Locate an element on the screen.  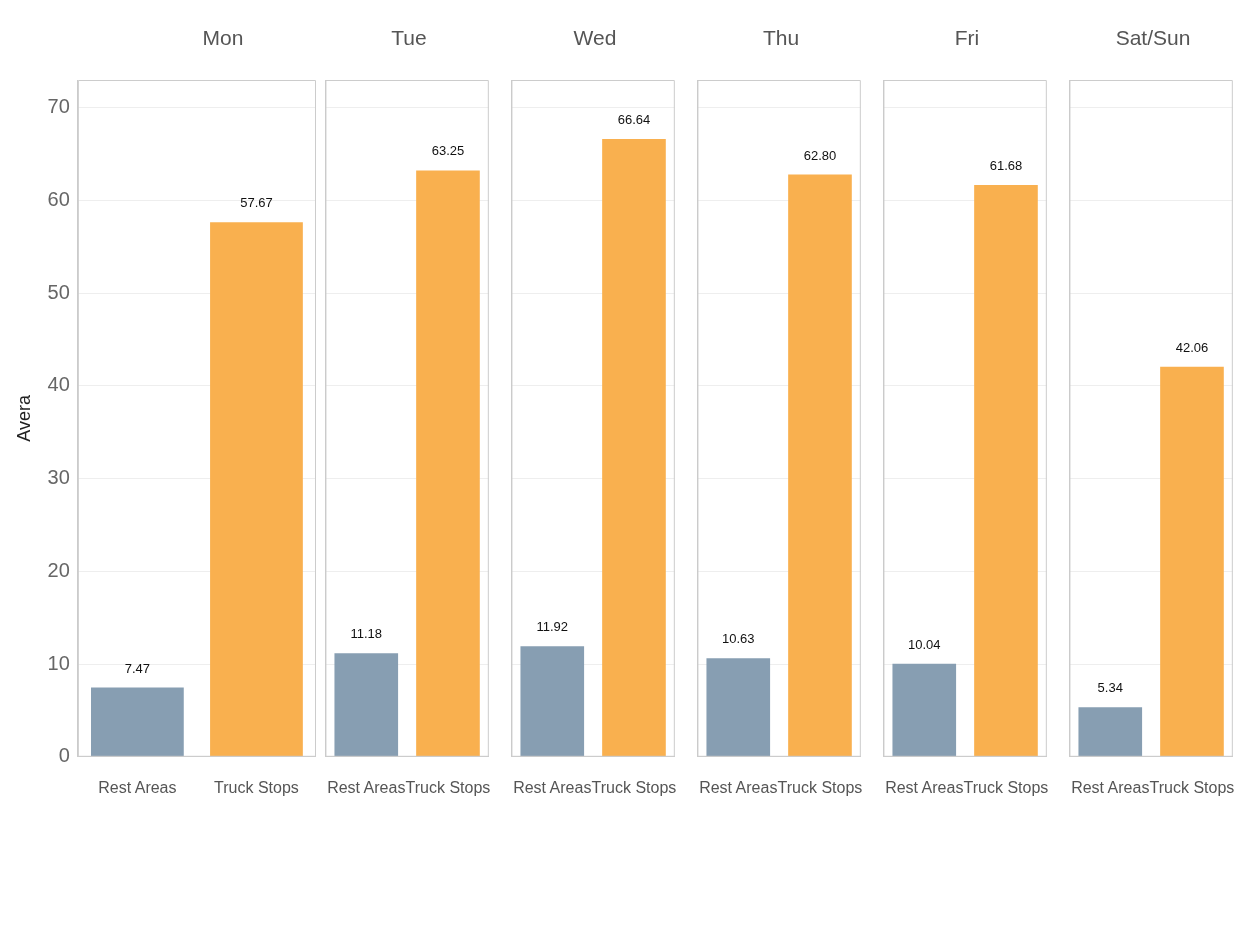
y-tick-label: 10 is located at coordinates (58, 662).